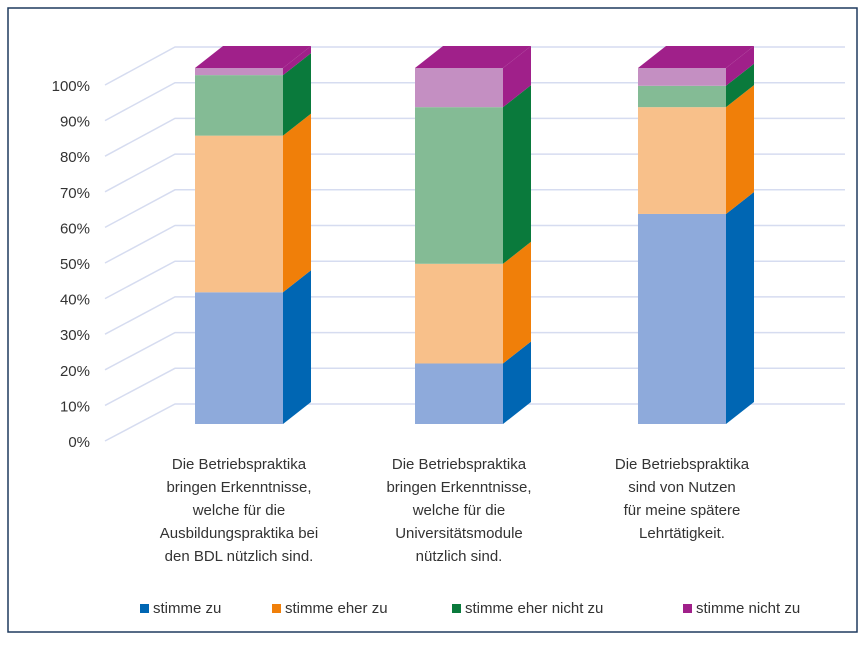 The width and height of the screenshot is (865, 645). I want to click on legend-label: stimme eher zu, so click(336, 608).